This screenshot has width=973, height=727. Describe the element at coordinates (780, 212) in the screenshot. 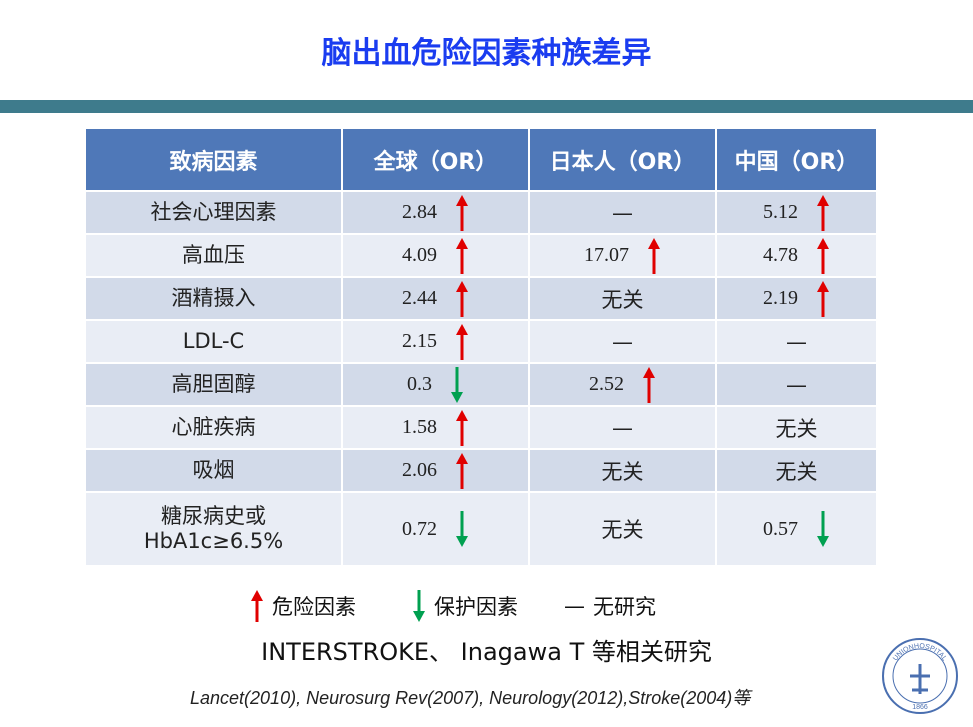

I see `cell-text: 5.12` at that location.